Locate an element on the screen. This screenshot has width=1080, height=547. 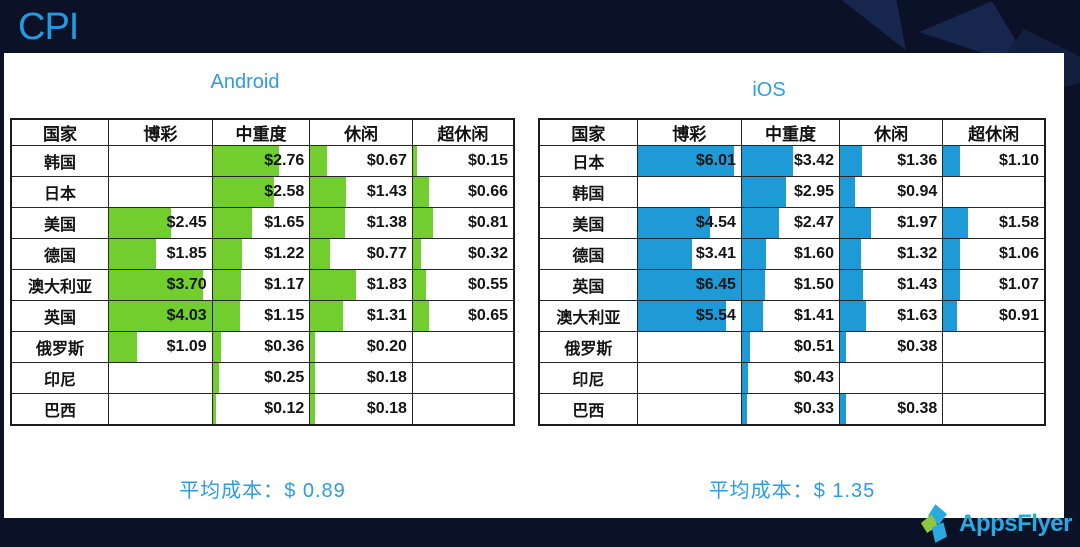
value-cell: $1.97 is located at coordinates (891, 223).